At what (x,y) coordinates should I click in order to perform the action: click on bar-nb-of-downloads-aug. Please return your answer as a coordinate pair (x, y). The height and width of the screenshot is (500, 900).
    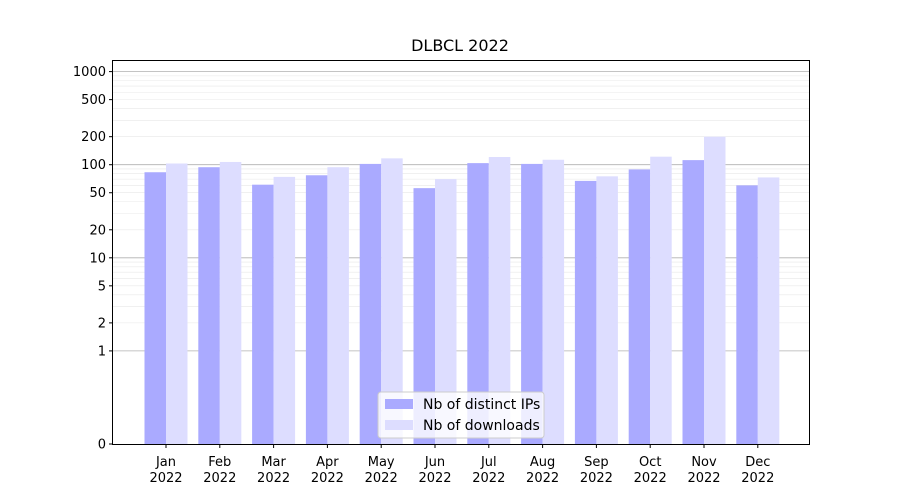
    Looking at the image, I should click on (553, 301).